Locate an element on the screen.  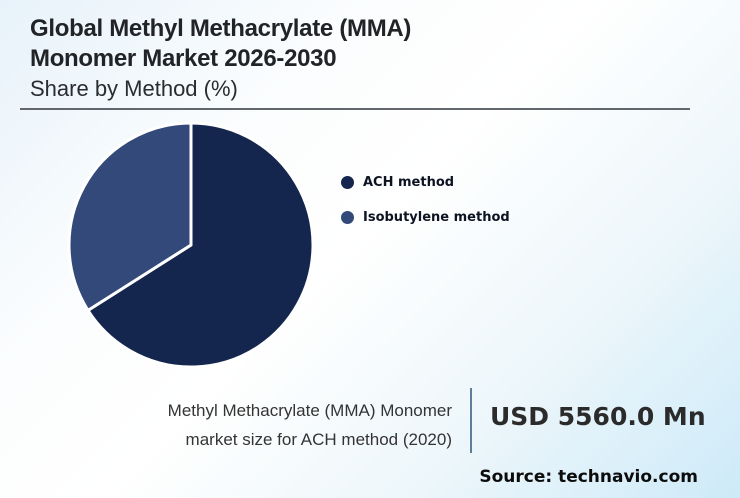
market-size-value: USD 5560.0 Mn is located at coordinates (598, 416).